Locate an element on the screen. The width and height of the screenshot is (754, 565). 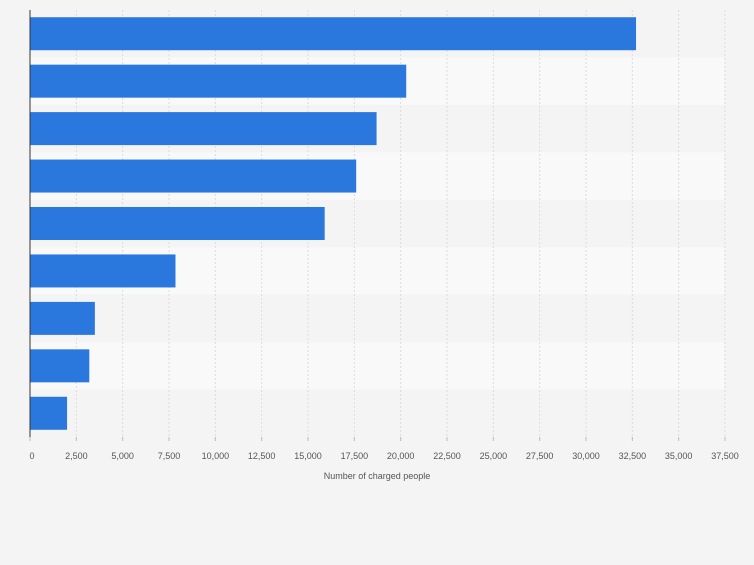
x-tick-label: 22,500 is located at coordinates (447, 456).